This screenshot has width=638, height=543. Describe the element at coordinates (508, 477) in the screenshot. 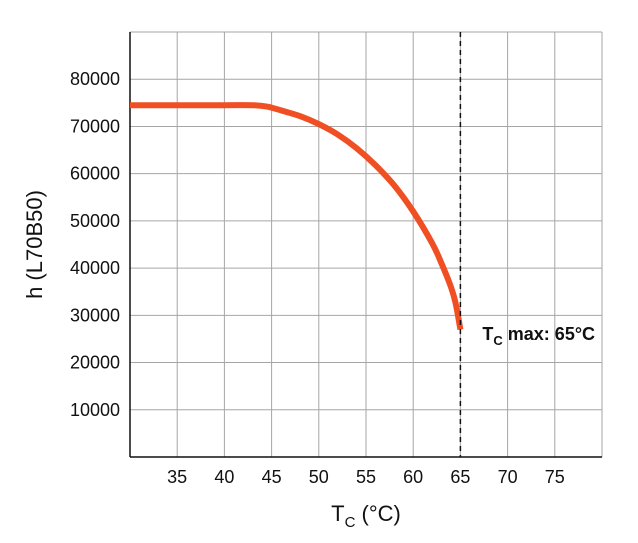

I see `x-tick-label: 70` at that location.